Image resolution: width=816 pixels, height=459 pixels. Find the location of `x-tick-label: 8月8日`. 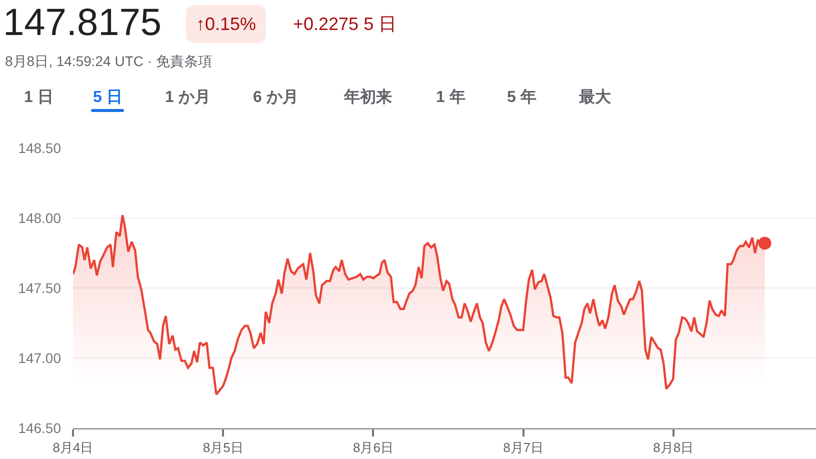

x-tick-label: 8月8日 is located at coordinates (673, 448).